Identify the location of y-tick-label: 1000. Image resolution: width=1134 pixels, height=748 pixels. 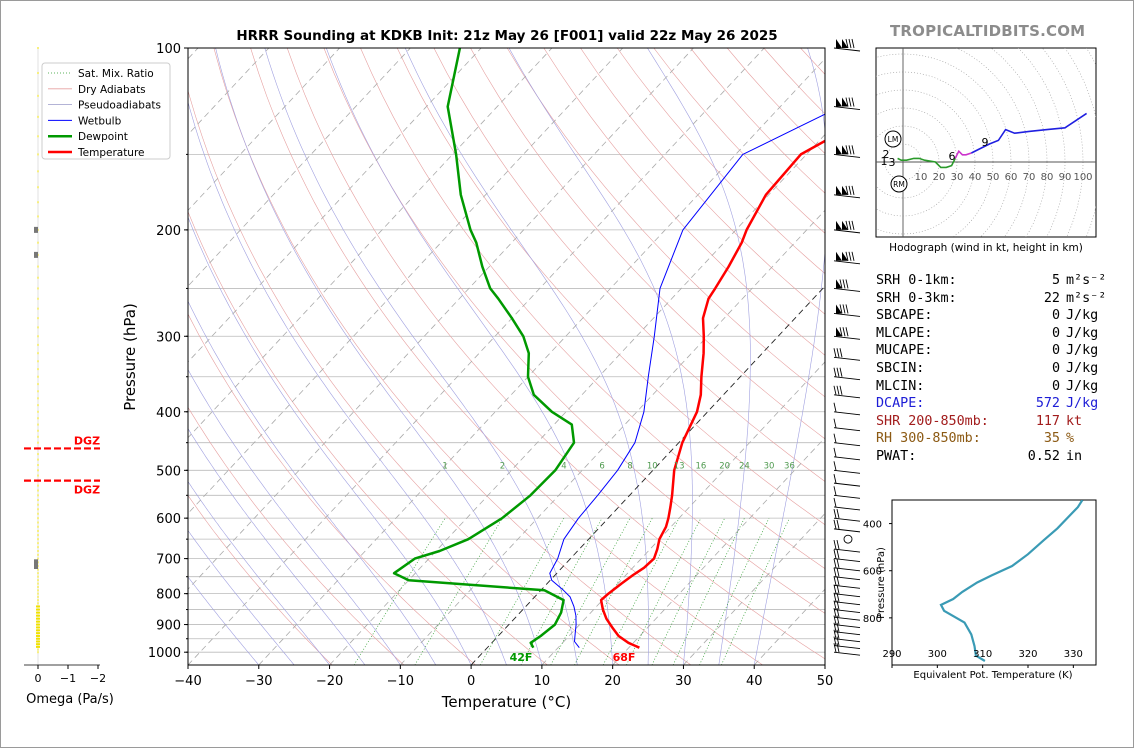
(164, 653).